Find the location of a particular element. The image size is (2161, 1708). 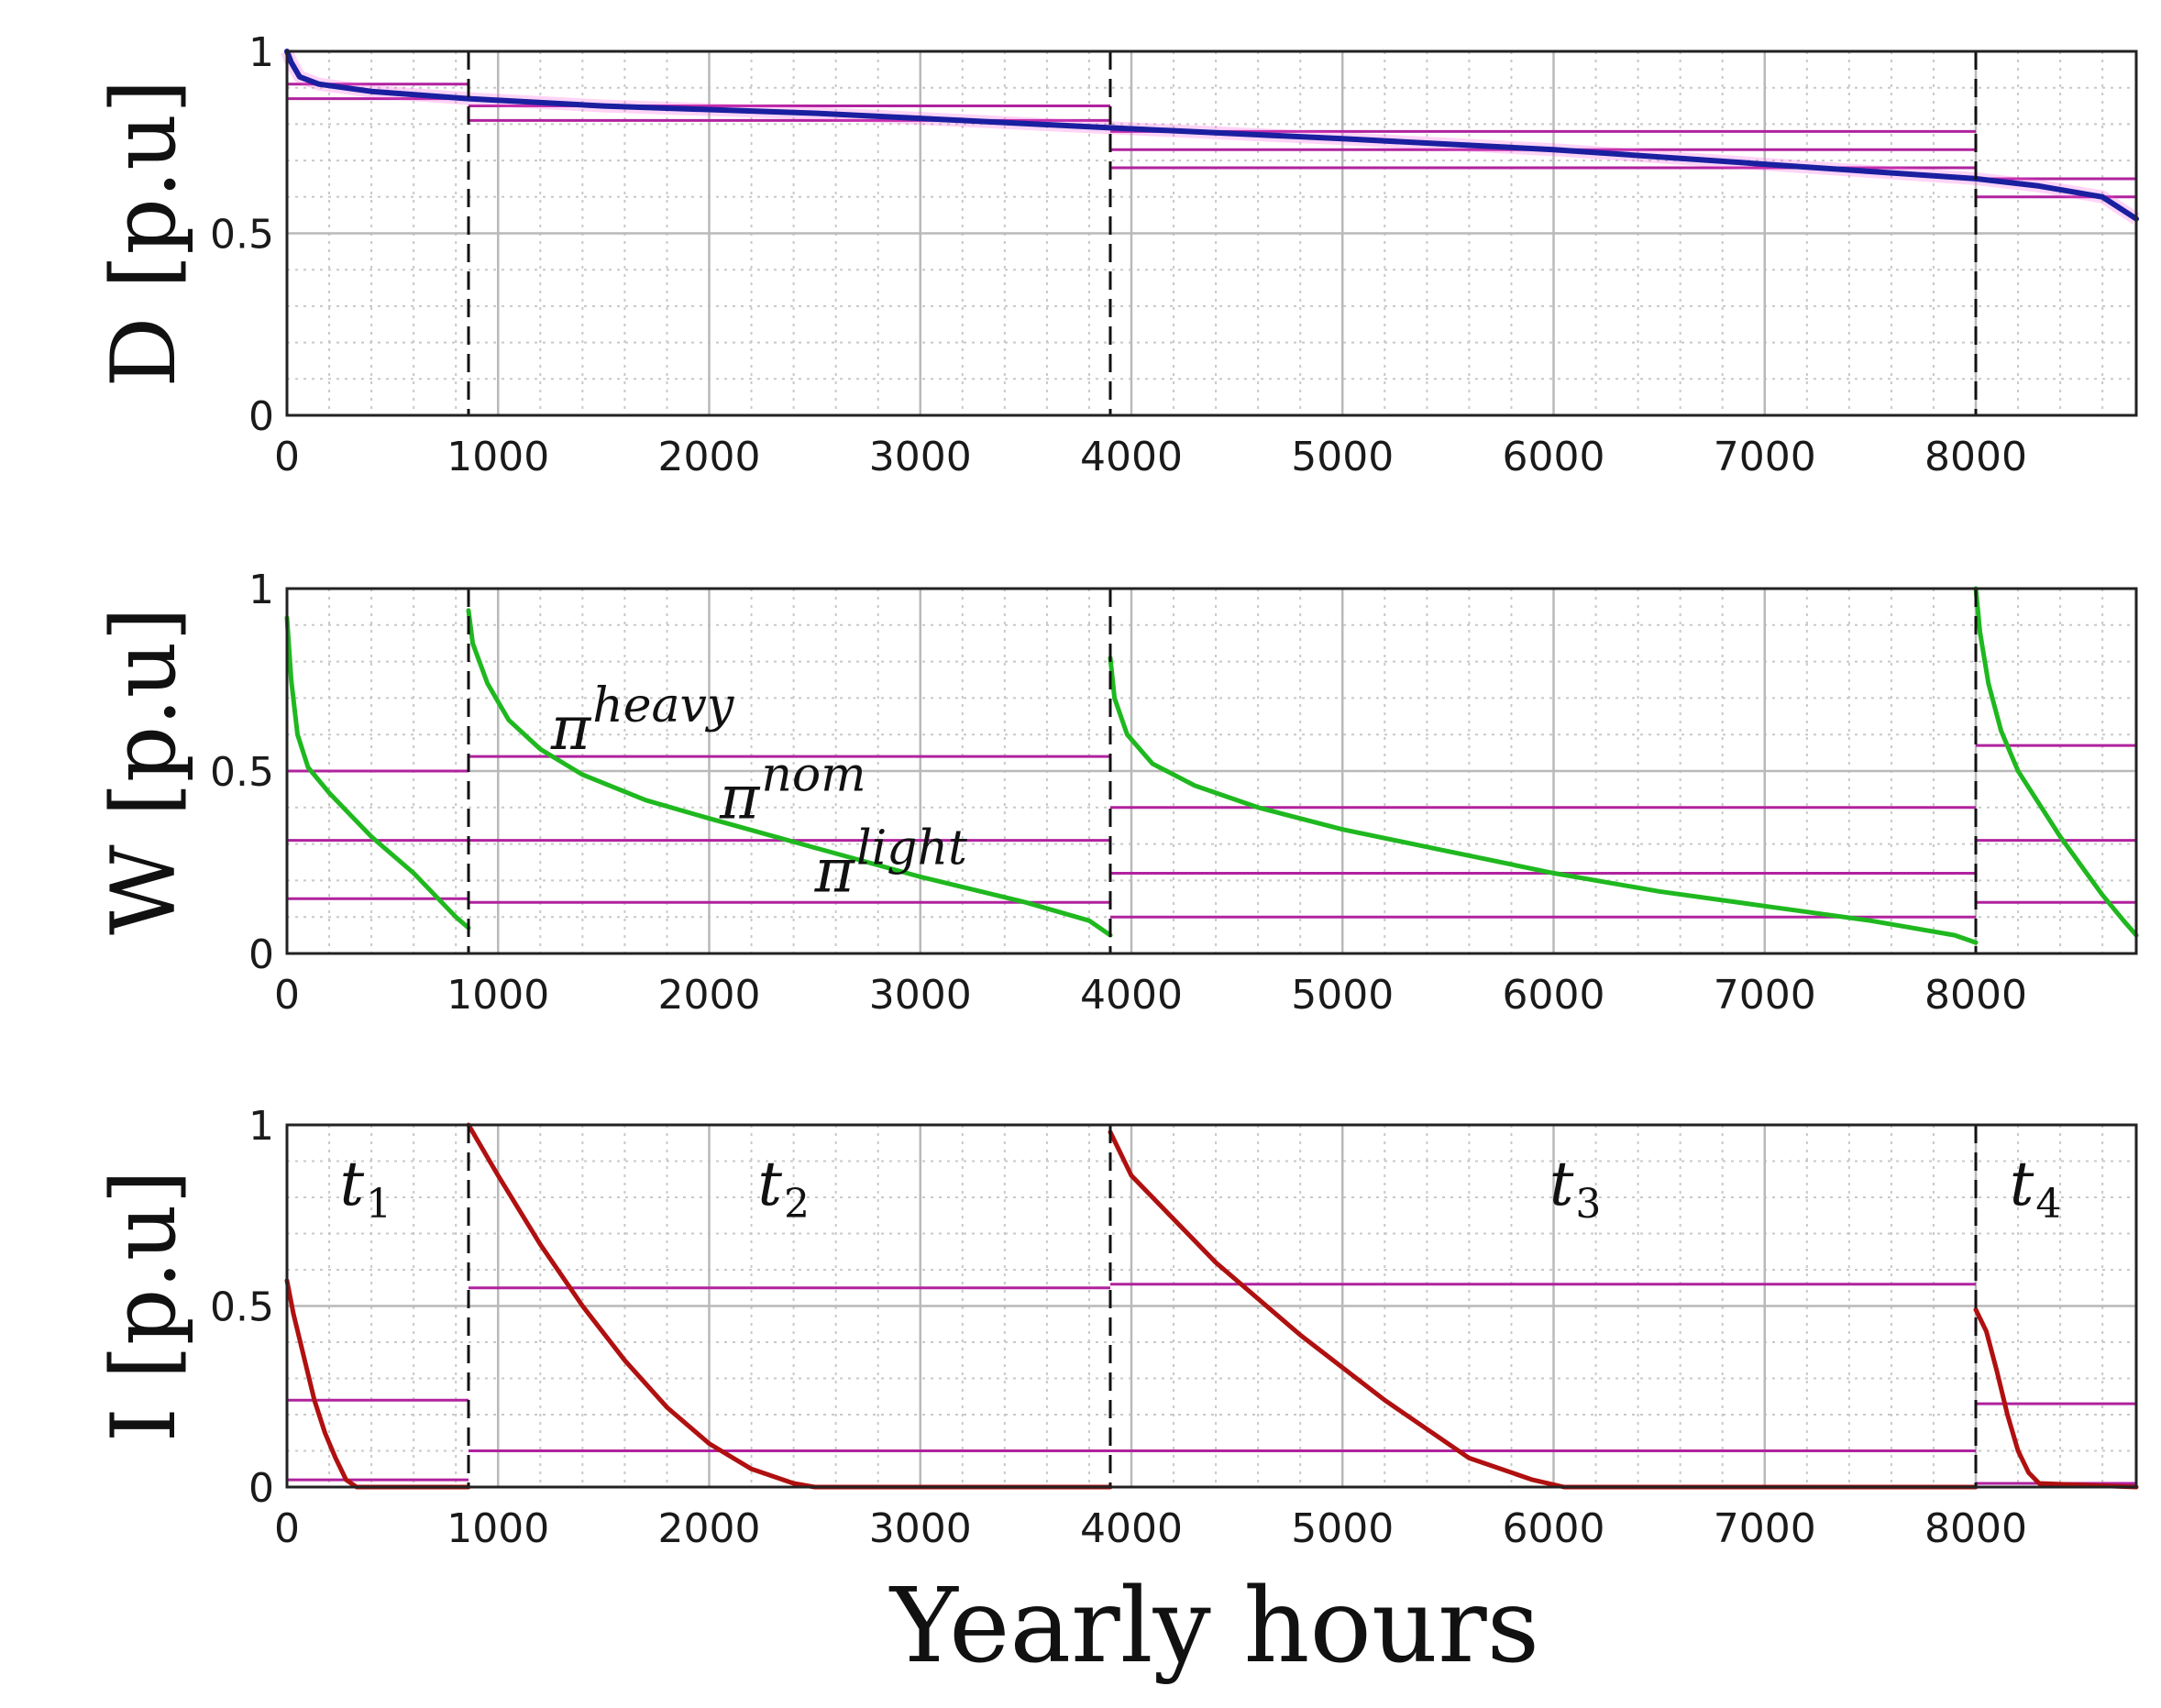

y-axis-label-i: I [p.u] is located at coordinates (144, 1306).